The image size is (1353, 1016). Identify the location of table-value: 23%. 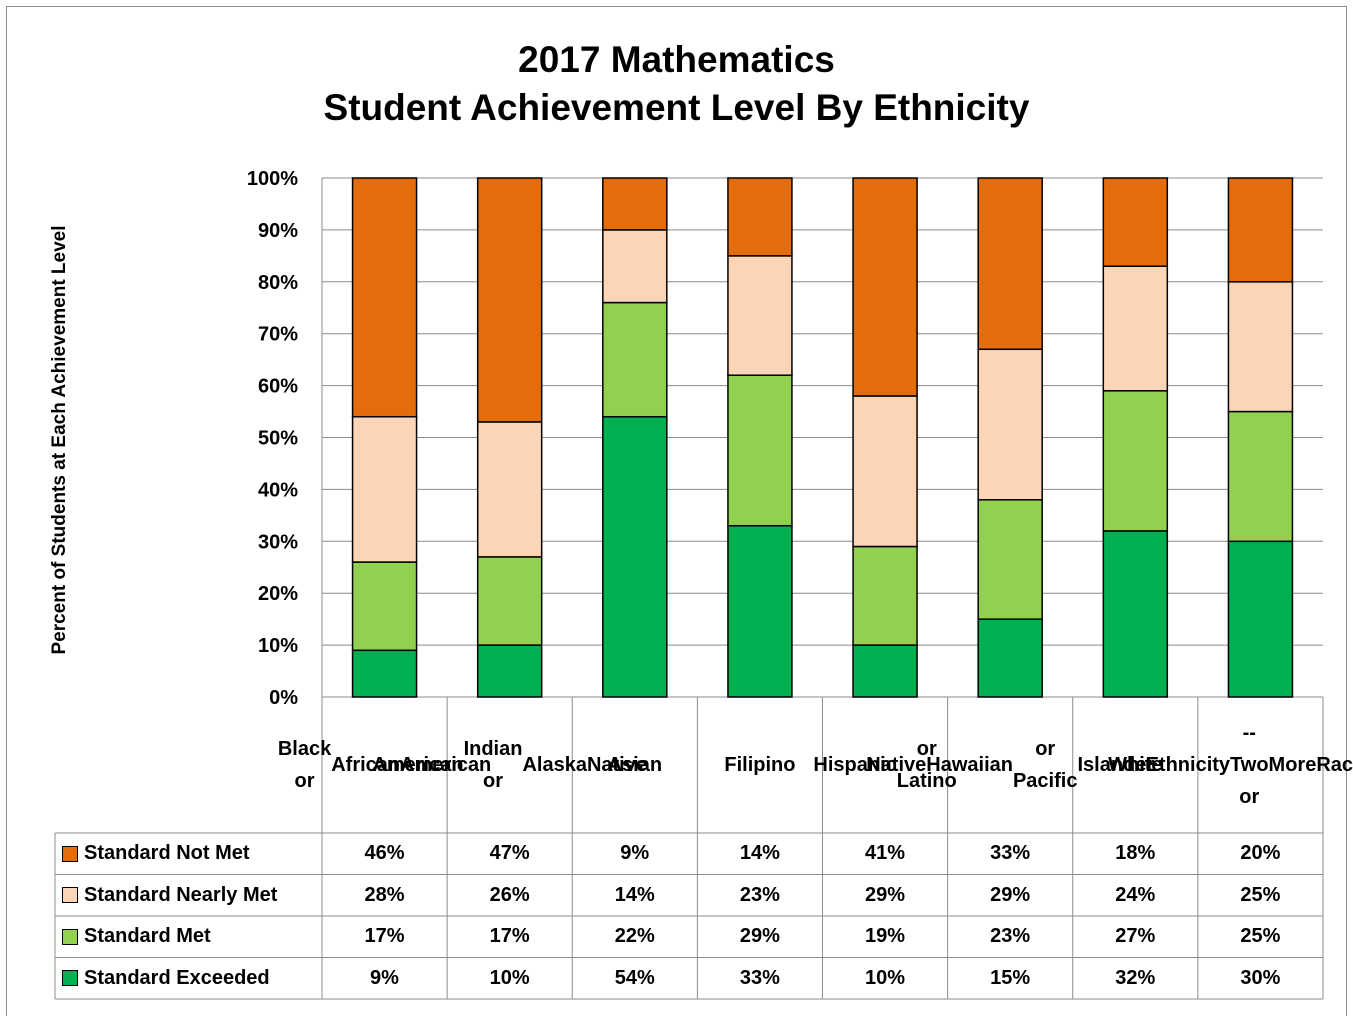
(1010, 936).